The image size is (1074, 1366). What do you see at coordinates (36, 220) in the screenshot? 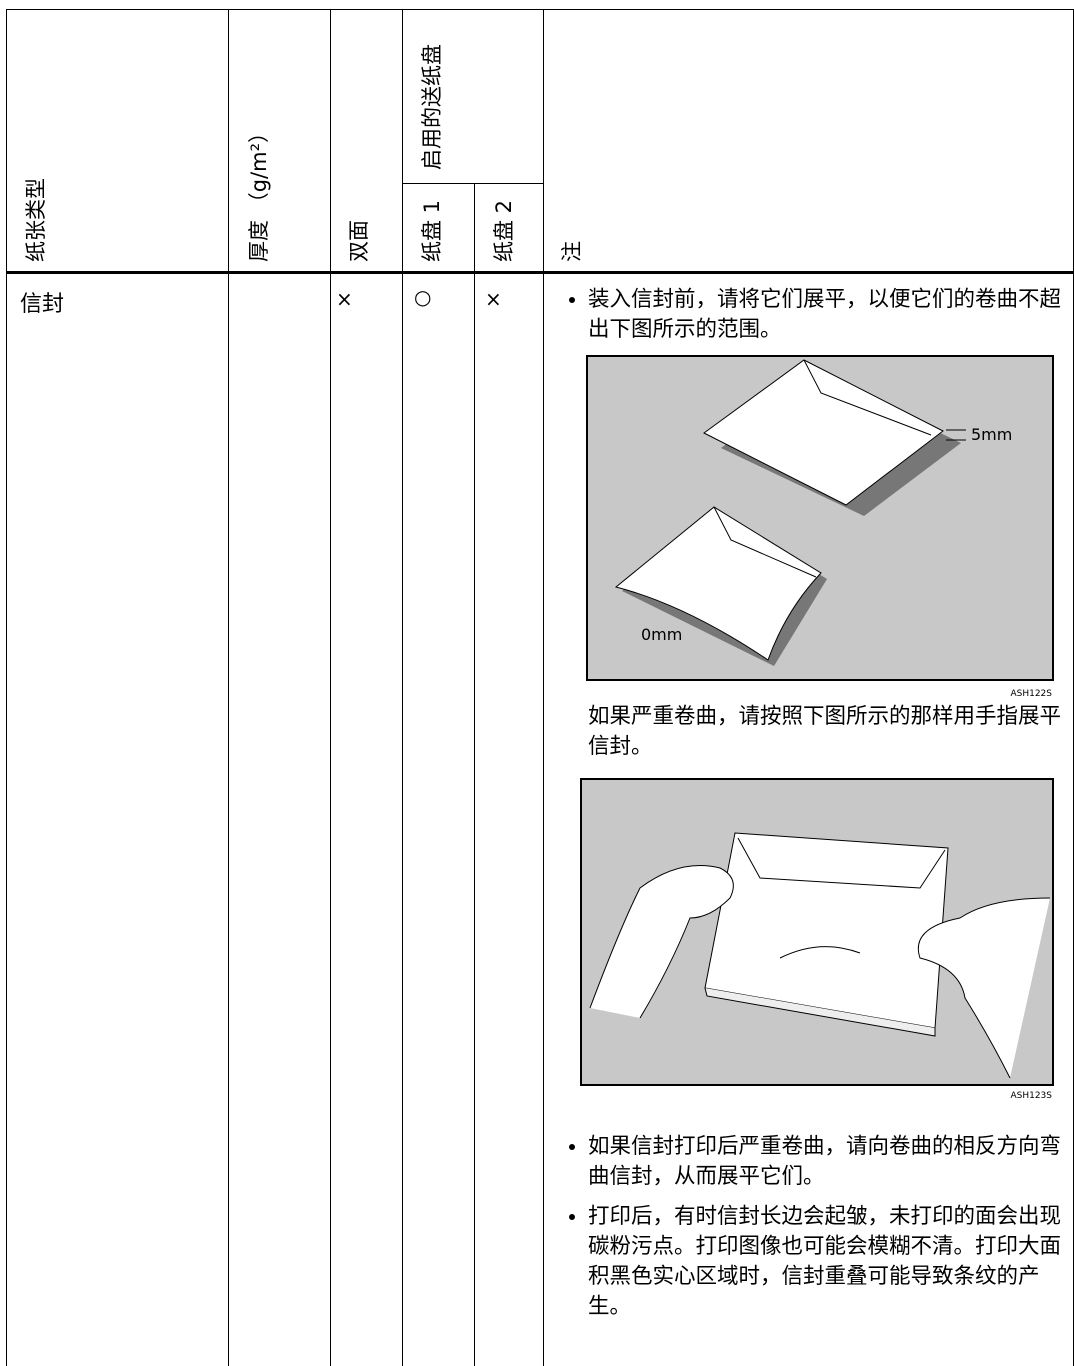
I see `header-cell: 纸张类型` at bounding box center [36, 220].